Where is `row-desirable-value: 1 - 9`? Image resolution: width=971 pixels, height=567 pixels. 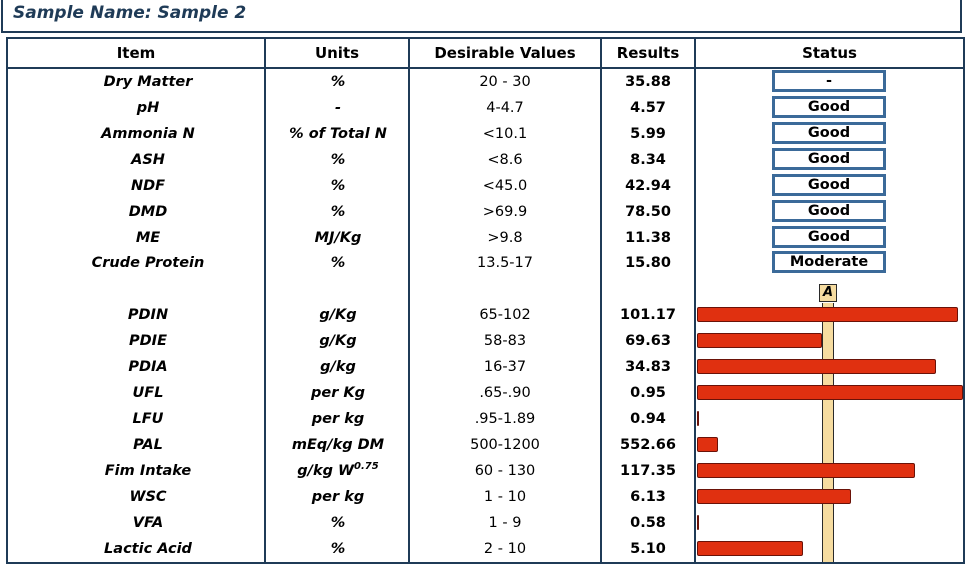 row-desirable-value: 1 - 9 is located at coordinates (505, 523).